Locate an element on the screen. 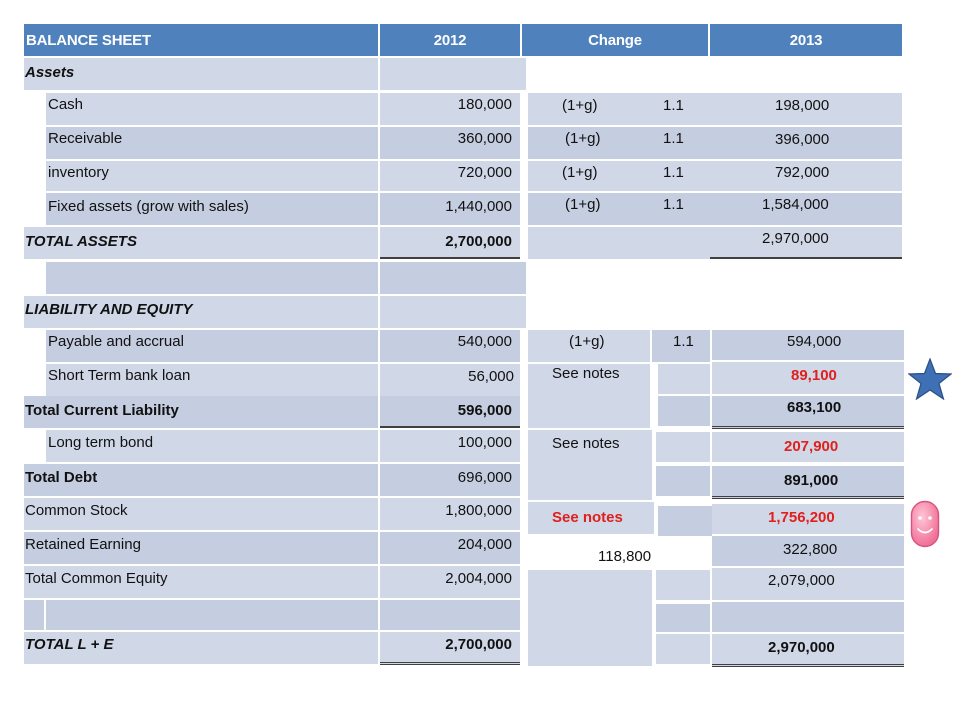 The height and width of the screenshot is (720, 960). value-receivable-2013: 396,000 is located at coordinates (802, 139).